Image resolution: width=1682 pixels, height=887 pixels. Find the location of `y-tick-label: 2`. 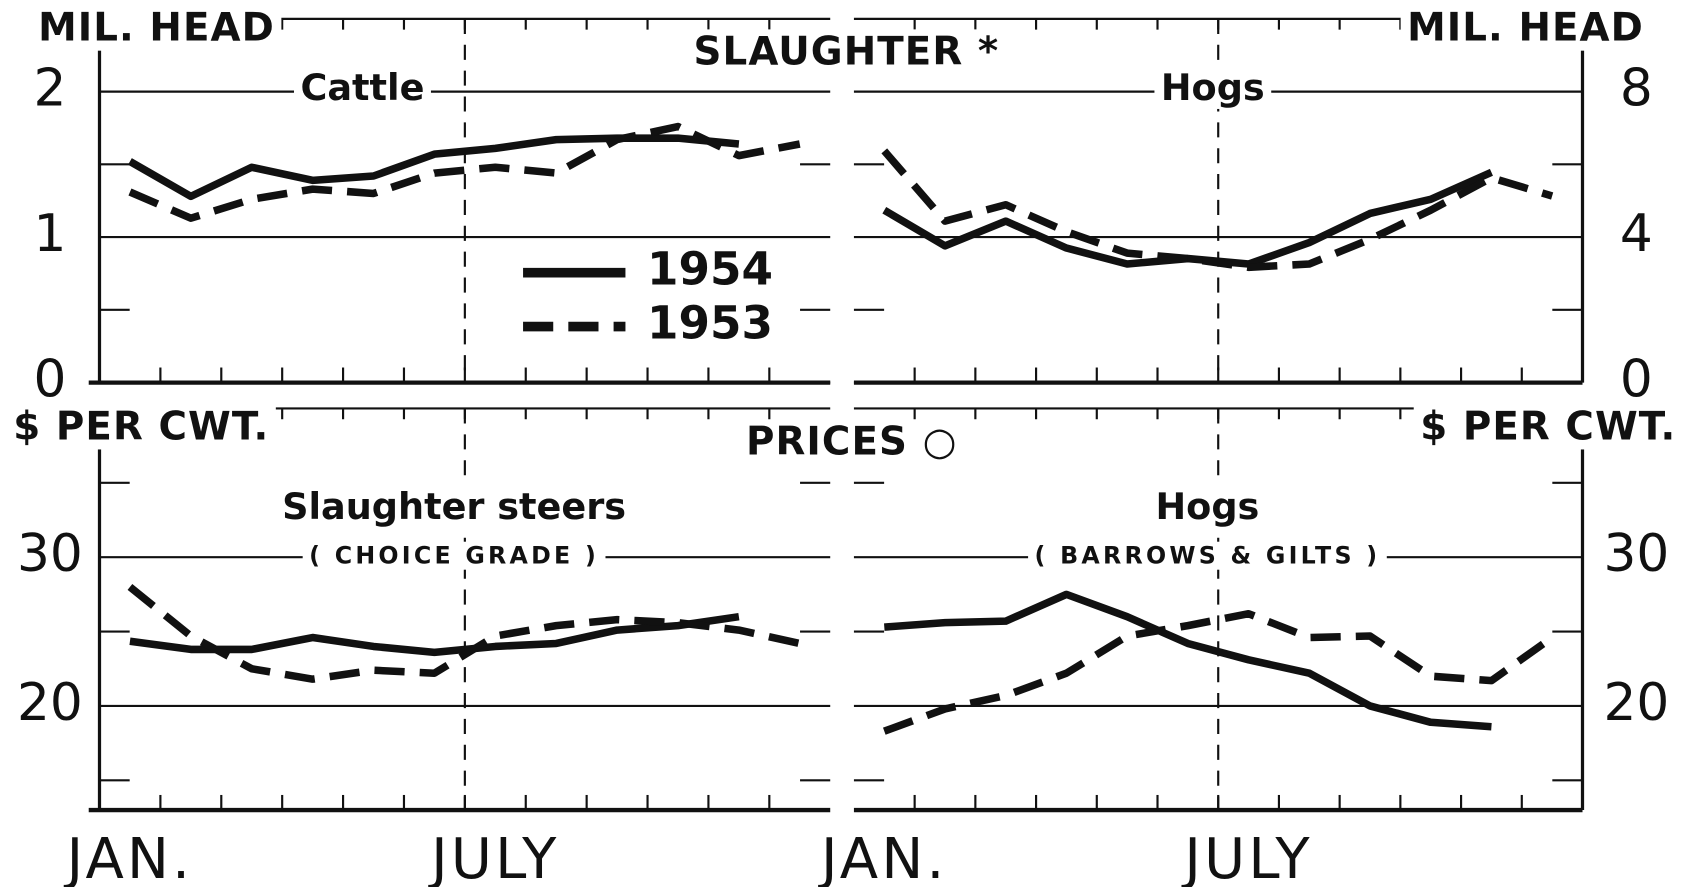

y-tick-label: 2 is located at coordinates (49, 89).